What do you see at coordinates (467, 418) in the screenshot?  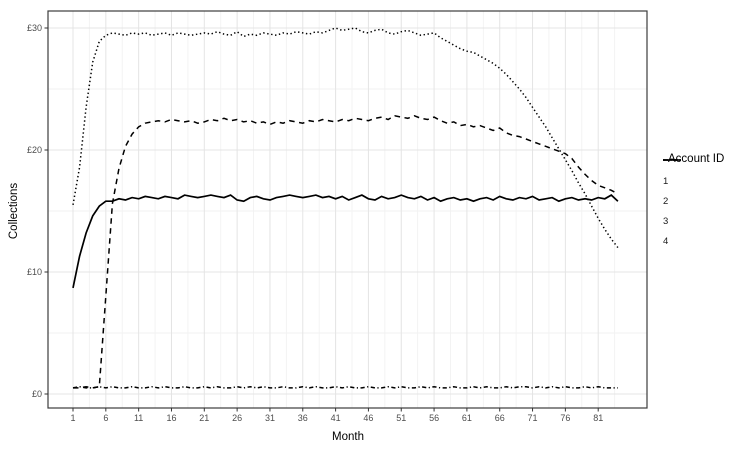 I see `x-tick-label: 61` at bounding box center [467, 418].